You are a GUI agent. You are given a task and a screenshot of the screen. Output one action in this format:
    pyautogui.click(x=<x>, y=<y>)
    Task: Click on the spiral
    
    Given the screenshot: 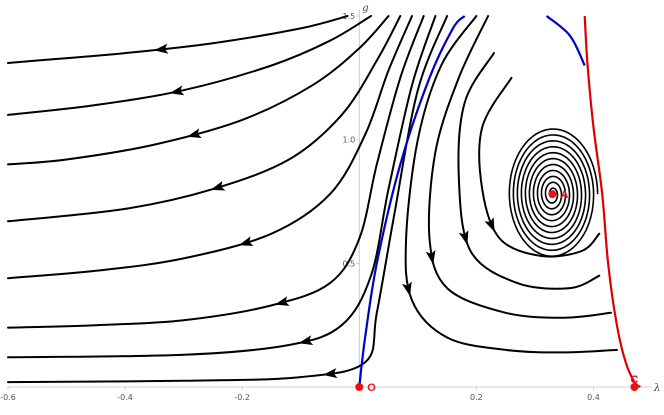 What is the action you would take?
    pyautogui.click(x=553, y=193)
    